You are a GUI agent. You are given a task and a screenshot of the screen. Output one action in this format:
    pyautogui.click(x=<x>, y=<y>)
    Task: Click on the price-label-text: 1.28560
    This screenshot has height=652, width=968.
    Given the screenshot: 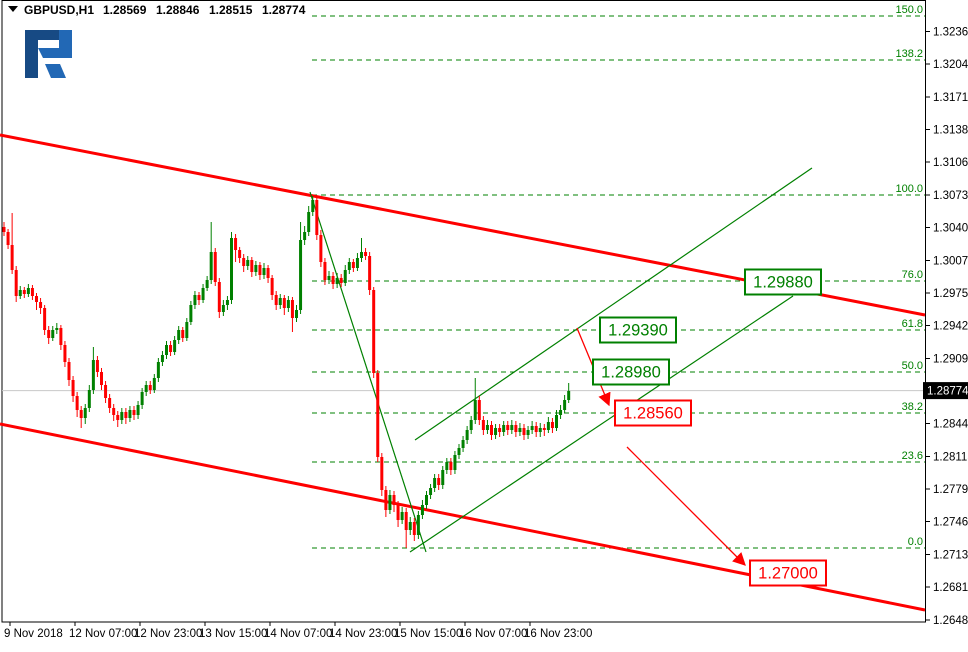 What is the action you would take?
    pyautogui.click(x=653, y=414)
    